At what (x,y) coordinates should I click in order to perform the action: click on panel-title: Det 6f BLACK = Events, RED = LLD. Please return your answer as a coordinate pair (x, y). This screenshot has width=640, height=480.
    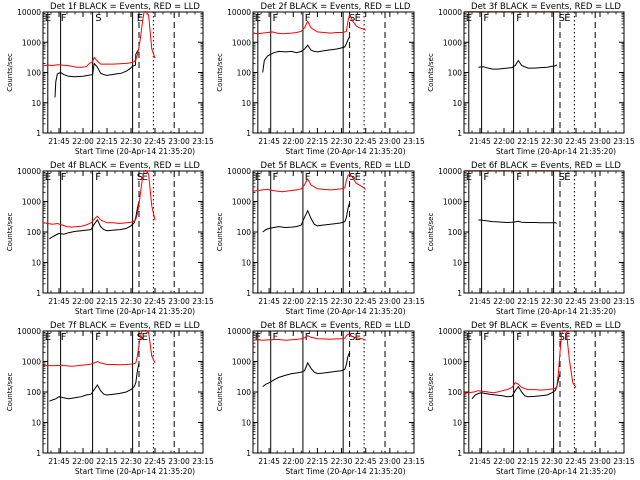
    Looking at the image, I should click on (546, 166).